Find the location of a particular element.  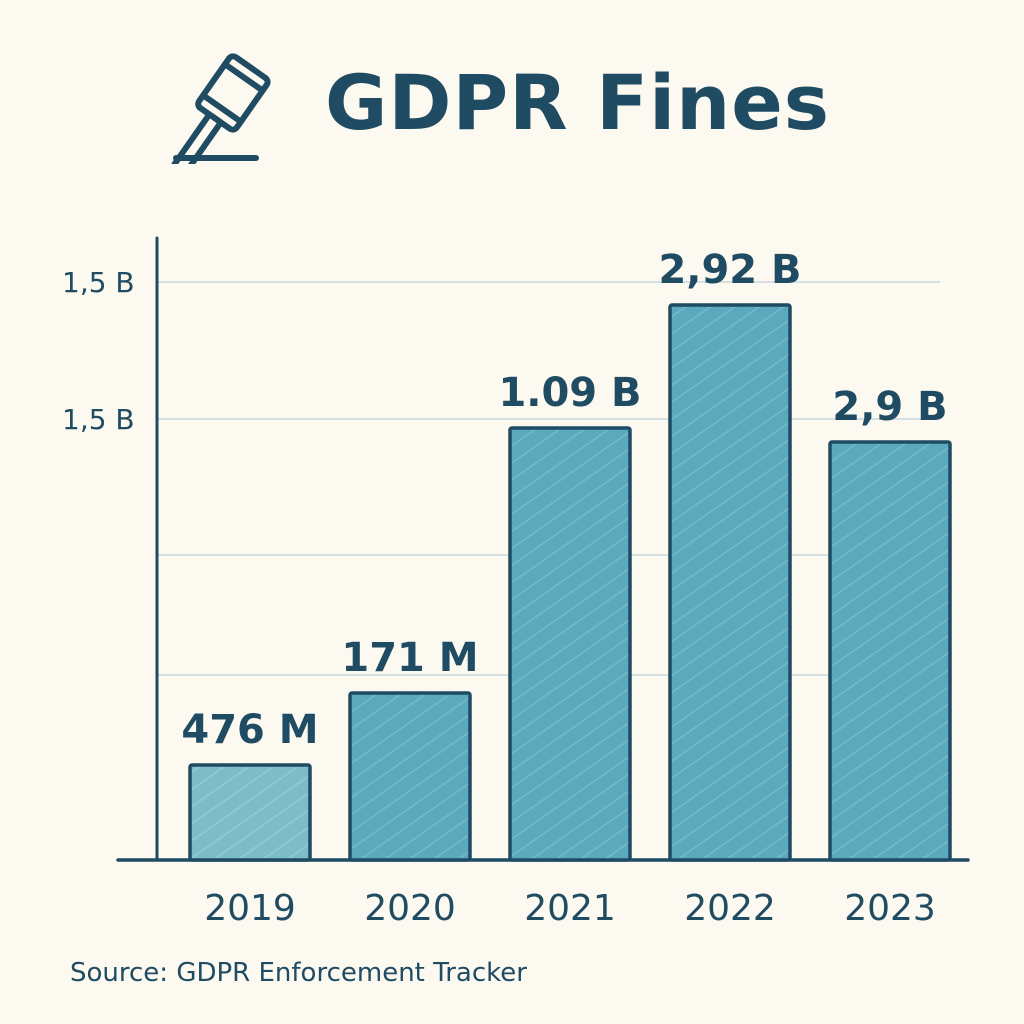

page-title: GDPR Fines is located at coordinates (578, 102).